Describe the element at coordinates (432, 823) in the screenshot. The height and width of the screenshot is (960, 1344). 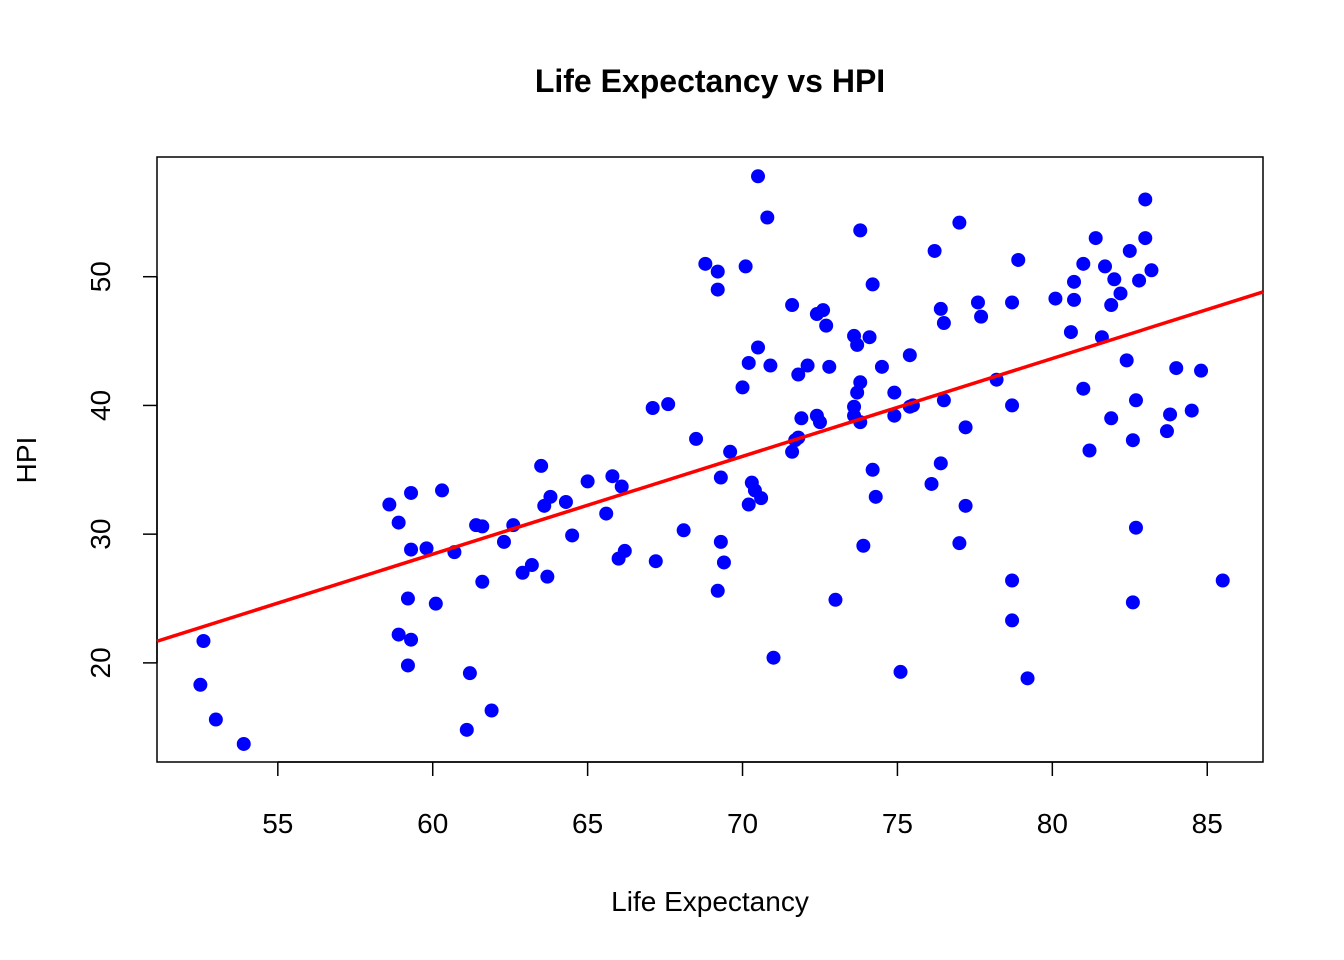
I see `x-tick-label: 60` at that location.